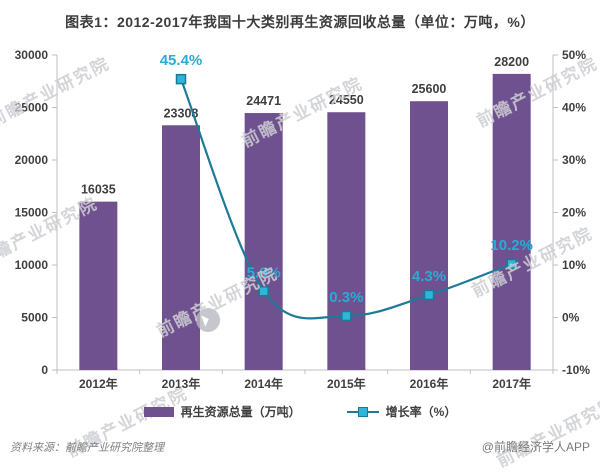 The image size is (600, 472). Describe the element at coordinates (300, 446) in the screenshot. I see `chart-footer: 资料来源：前瞻产业研究院整理 @前瞻经济学人APP` at that location.